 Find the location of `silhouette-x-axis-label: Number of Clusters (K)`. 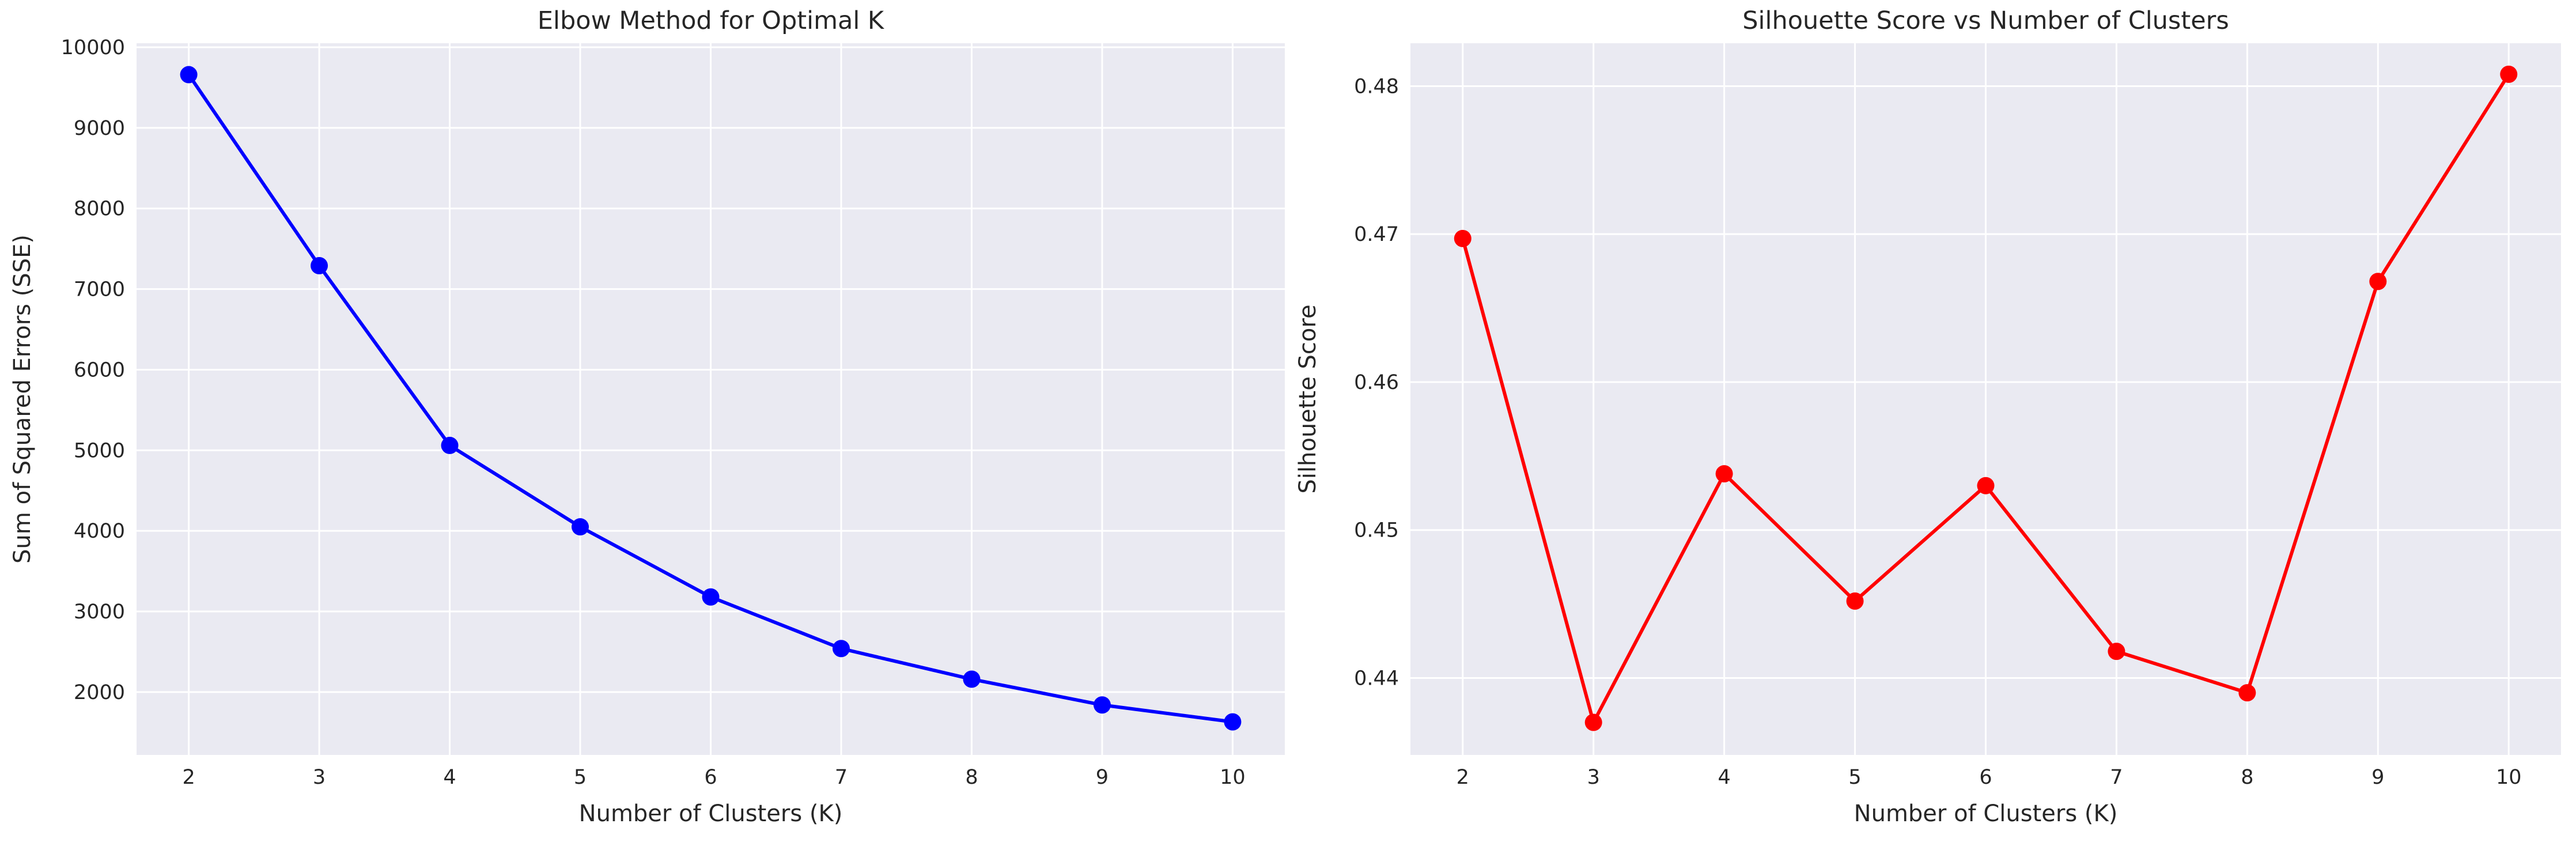

silhouette-x-axis-label: Number of Clusters (K) is located at coordinates (1986, 814).